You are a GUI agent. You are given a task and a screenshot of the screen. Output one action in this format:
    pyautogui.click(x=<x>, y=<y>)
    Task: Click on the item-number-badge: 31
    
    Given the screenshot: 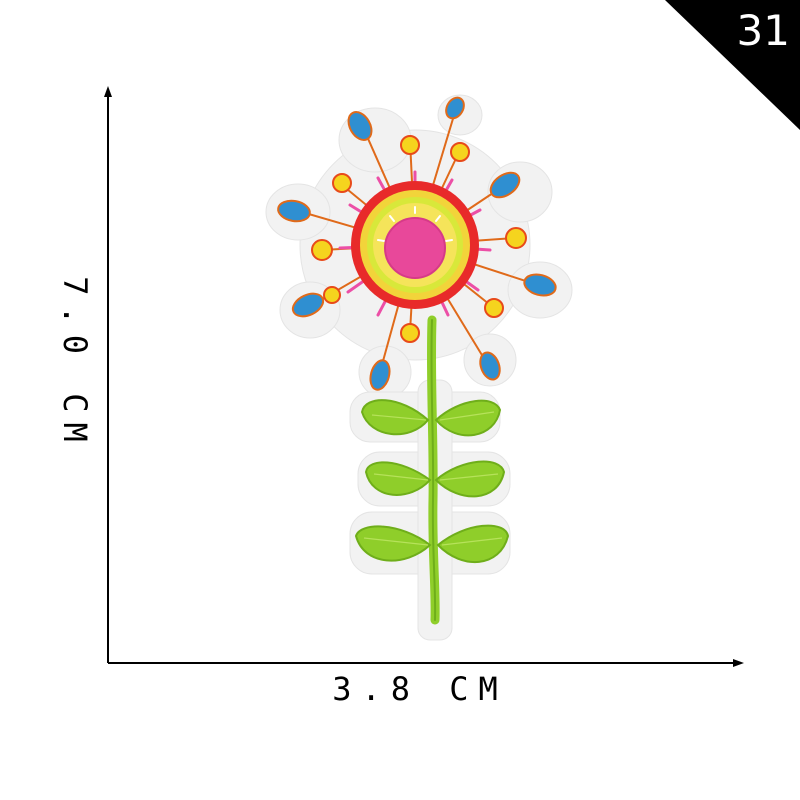 What is the action you would take?
    pyautogui.click(x=763, y=30)
    